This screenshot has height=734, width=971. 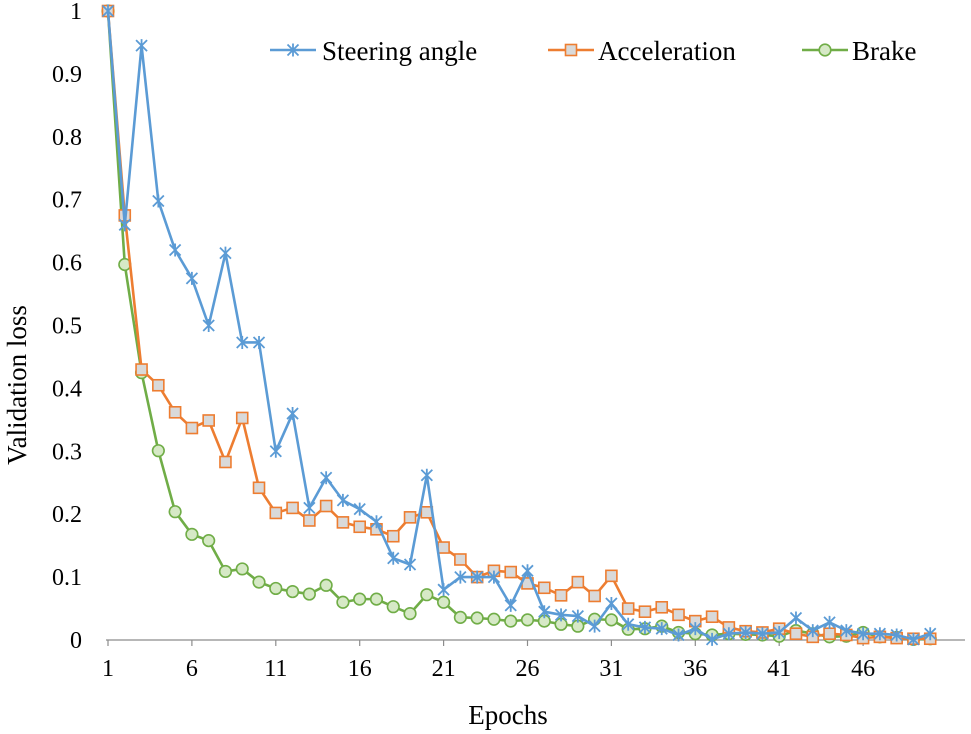 I want to click on x-axis-title: Epochs, so click(x=507, y=715).